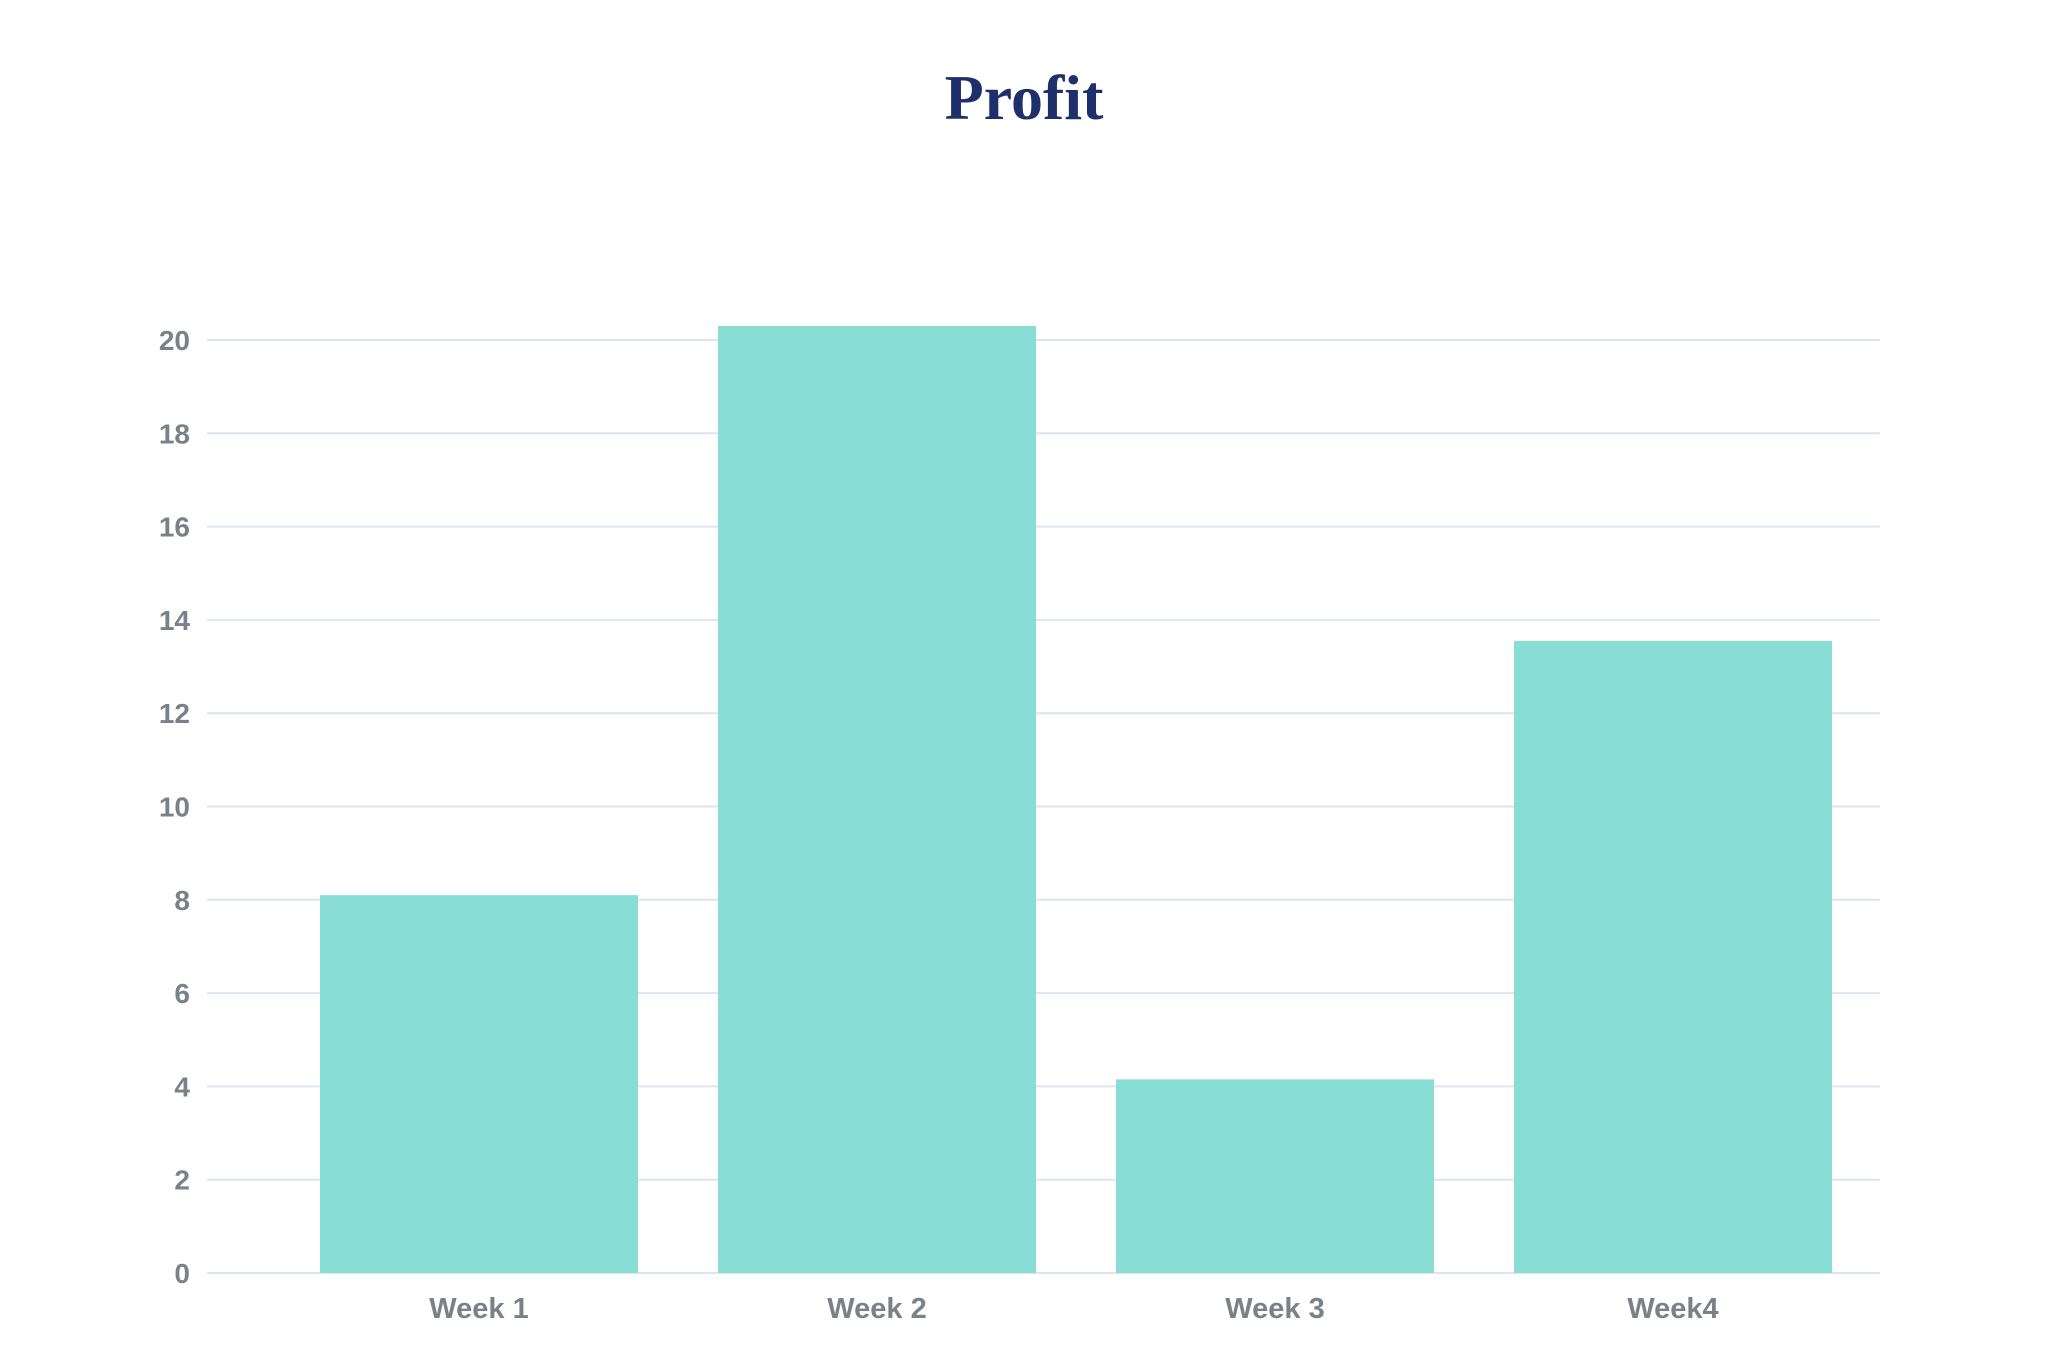 This screenshot has width=2048, height=1364. I want to click on bar-week4, so click(1673, 957).